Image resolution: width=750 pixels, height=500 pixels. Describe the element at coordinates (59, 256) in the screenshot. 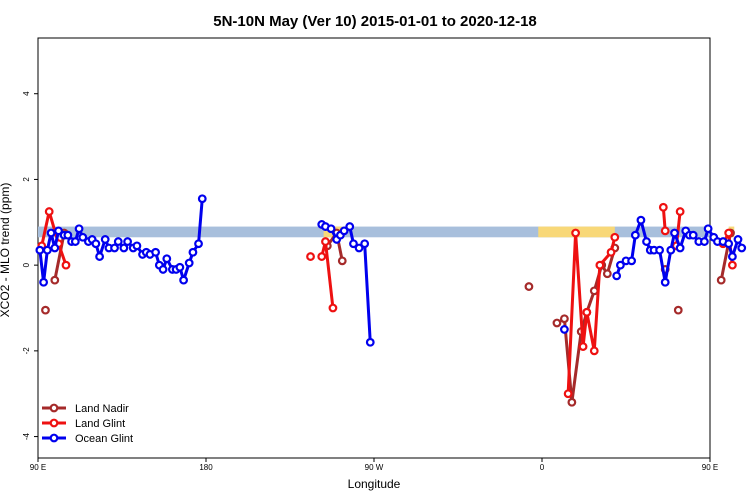

I see `land-nadir-line` at that location.